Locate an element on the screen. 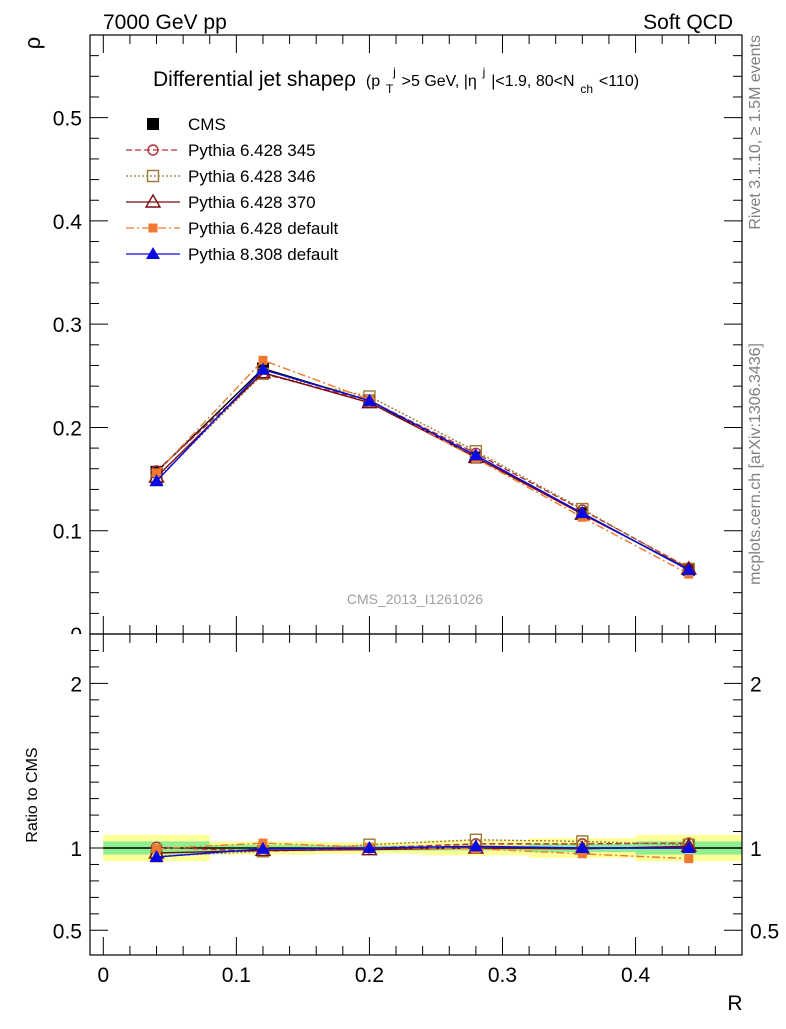 Image resolution: width=786 pixels, height=1029 pixels. main-series-pythia-8-308-default is located at coordinates (422, 468).